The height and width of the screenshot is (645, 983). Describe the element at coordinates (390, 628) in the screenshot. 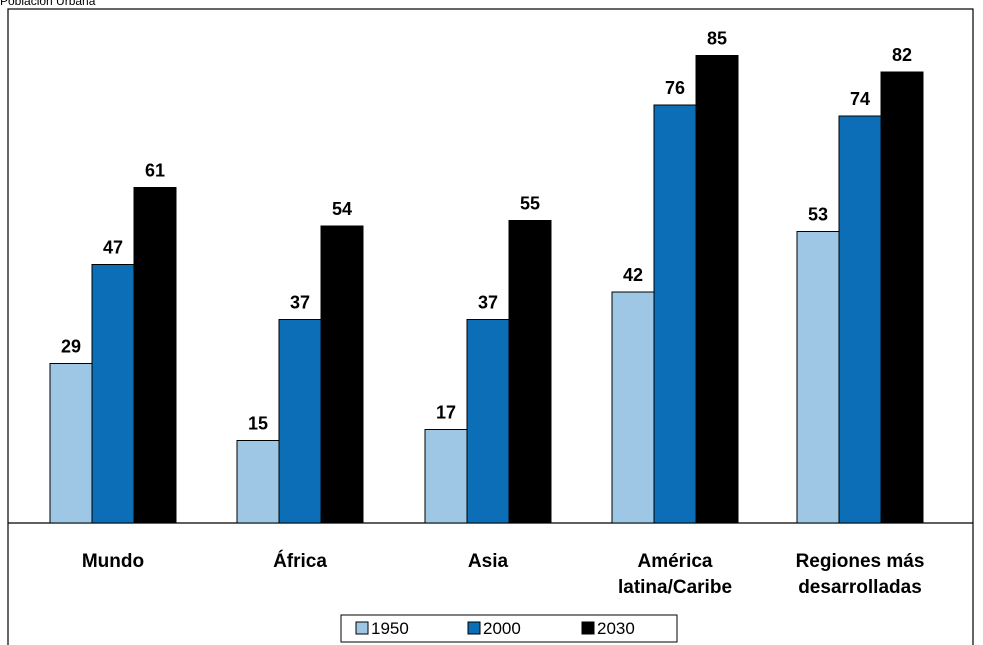

I see `legend-label-1950: 1950` at that location.